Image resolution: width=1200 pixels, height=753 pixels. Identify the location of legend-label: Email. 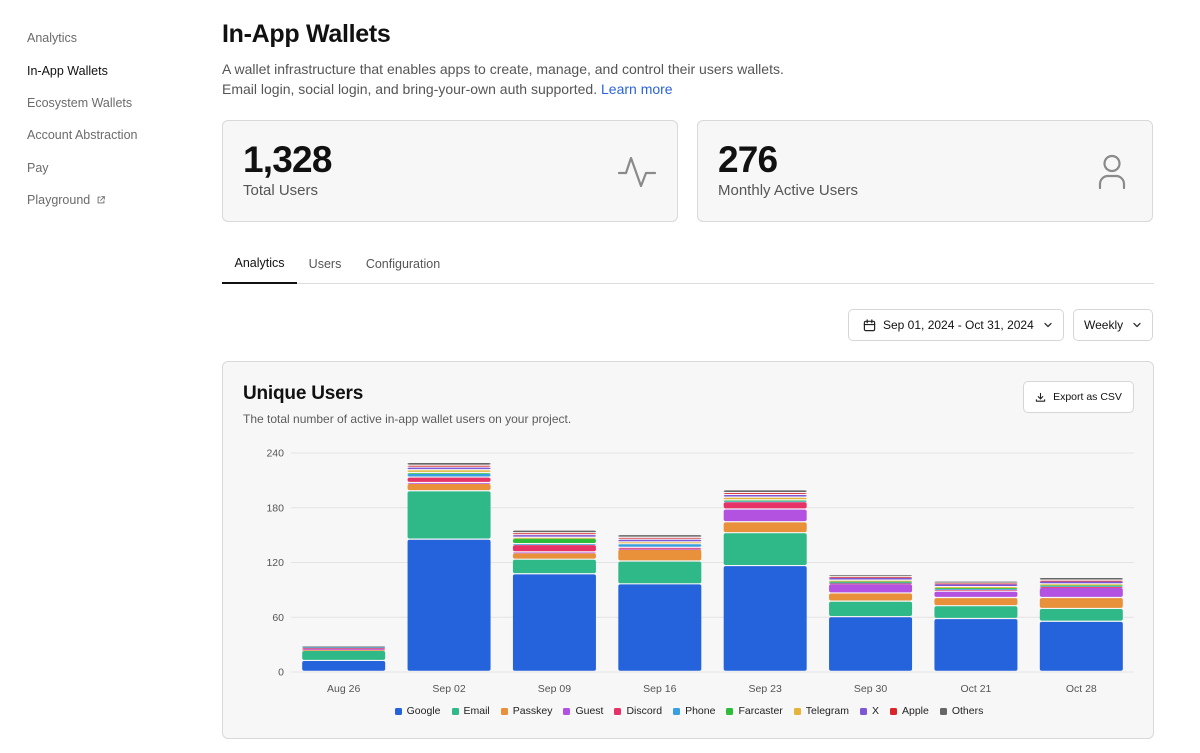
(476, 711).